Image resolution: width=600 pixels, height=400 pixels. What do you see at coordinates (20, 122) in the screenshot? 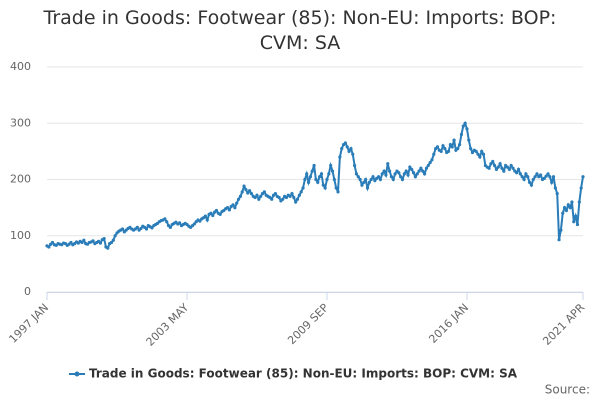
I see `y-tick-label: 300` at bounding box center [20, 122].